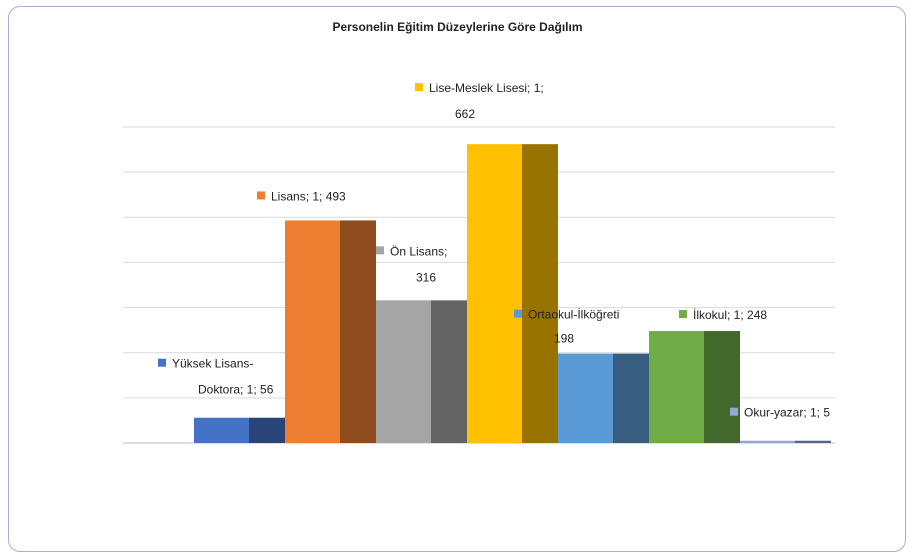 Image resolution: width=915 pixels, height=560 pixels. Describe the element at coordinates (418, 251) in the screenshot. I see `data-label-n-lisans: Ön Lisans;` at that location.